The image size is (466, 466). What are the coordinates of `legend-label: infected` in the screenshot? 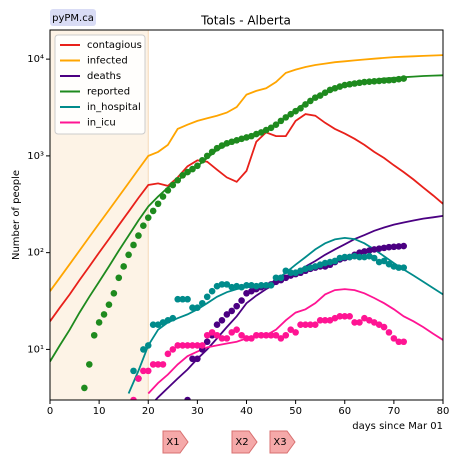 It's located at (107, 61).